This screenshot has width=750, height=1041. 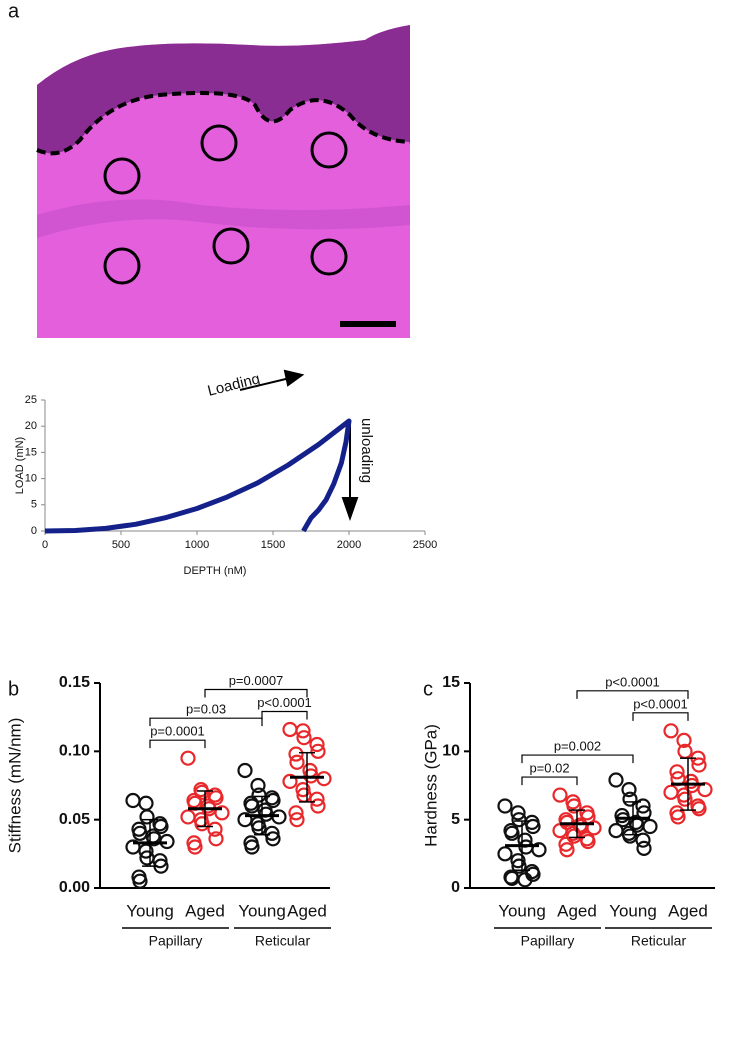 What do you see at coordinates (428, 689) in the screenshot?
I see `panel-label: c` at bounding box center [428, 689].